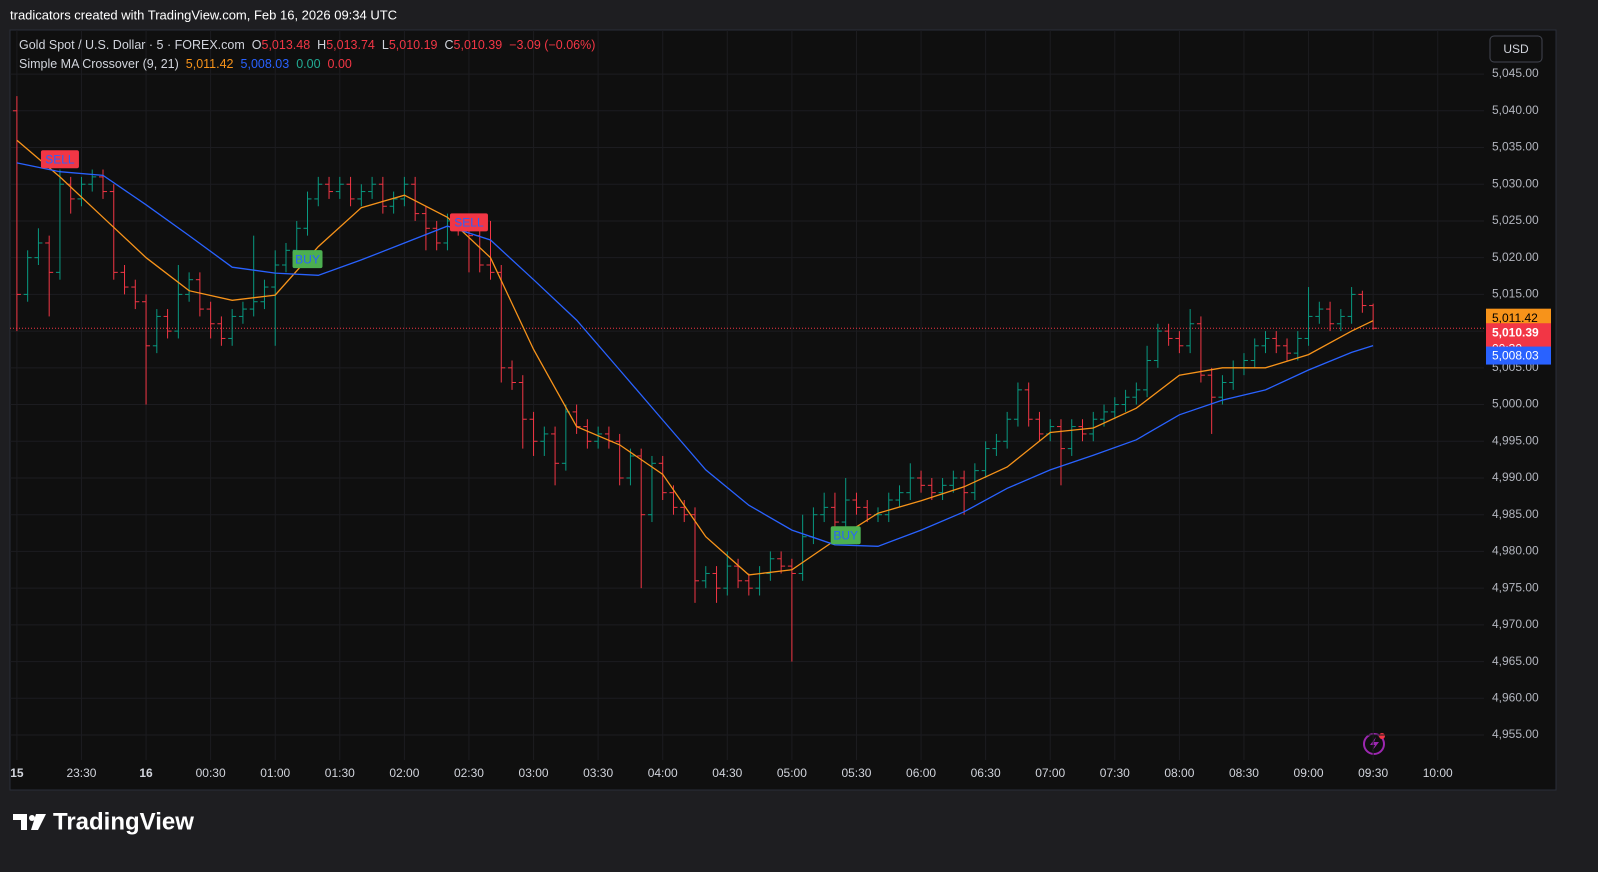 Image resolution: width=1598 pixels, height=872 pixels. What do you see at coordinates (404, 773) in the screenshot?
I see `x-tick-label: 02:00` at bounding box center [404, 773].